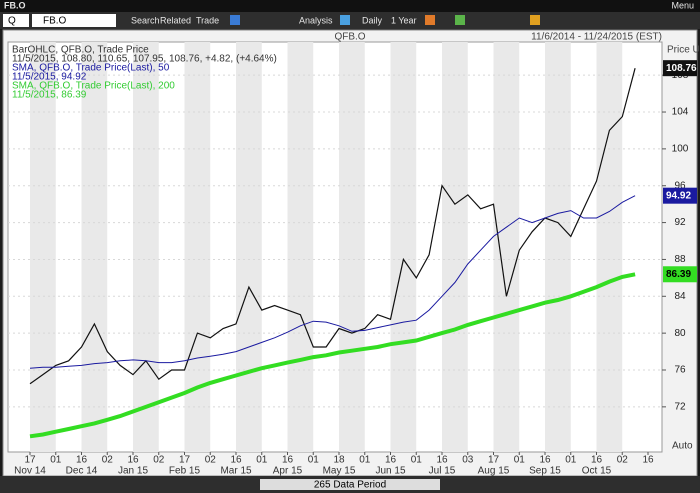 The image size is (700, 493). What do you see at coordinates (680, 296) in the screenshot?
I see `y-tick-label: 84` at bounding box center [680, 296].